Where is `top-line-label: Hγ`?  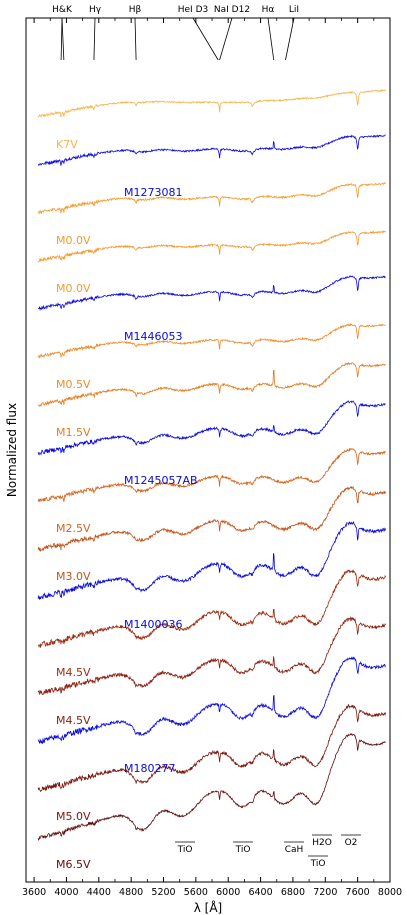 top-line-label: Hγ is located at coordinates (95, 10).